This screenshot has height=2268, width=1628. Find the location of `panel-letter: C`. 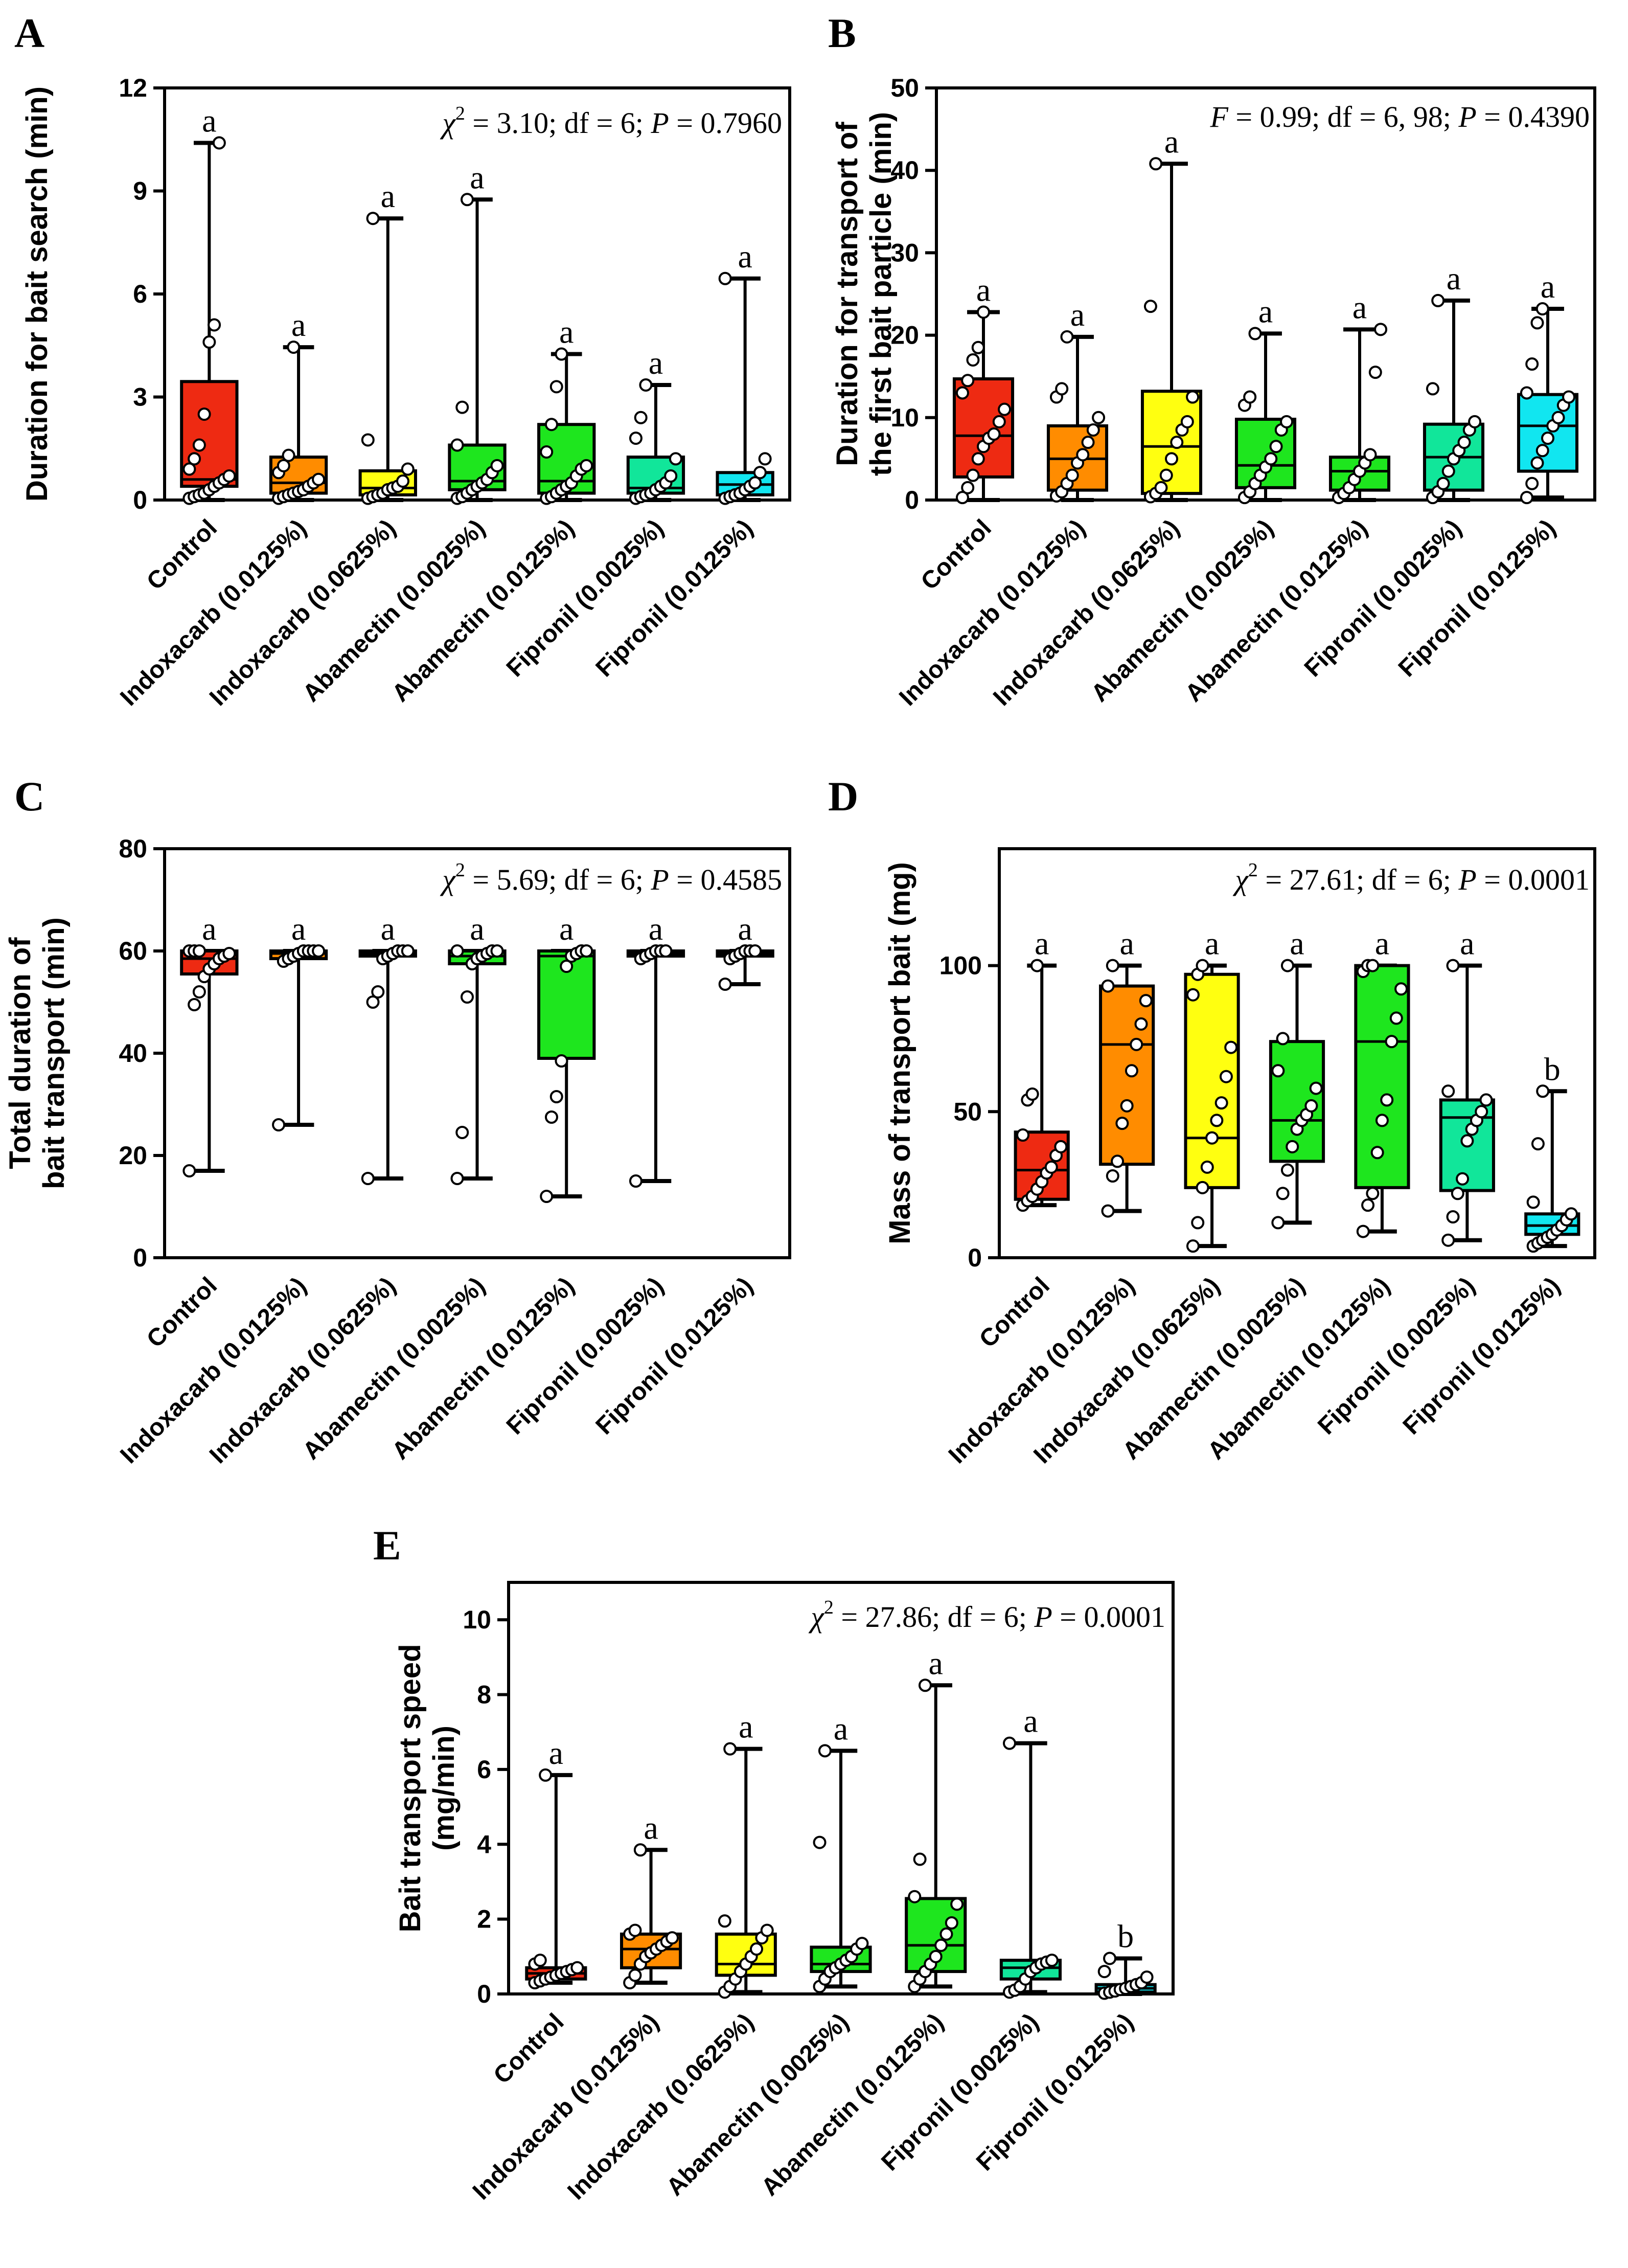

panel-letter: C is located at coordinates (29, 796).